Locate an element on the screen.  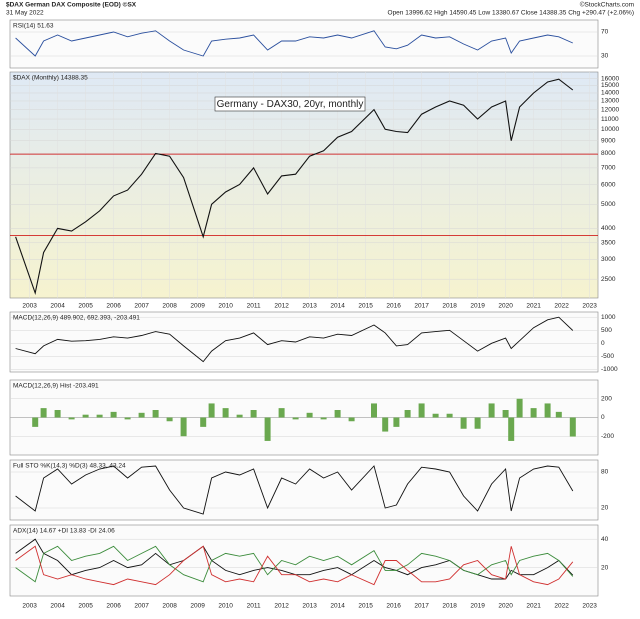
panel-label: ADX(14) 14.67 +DI 13.83 -DI 24.06 is located at coordinates (64, 531).